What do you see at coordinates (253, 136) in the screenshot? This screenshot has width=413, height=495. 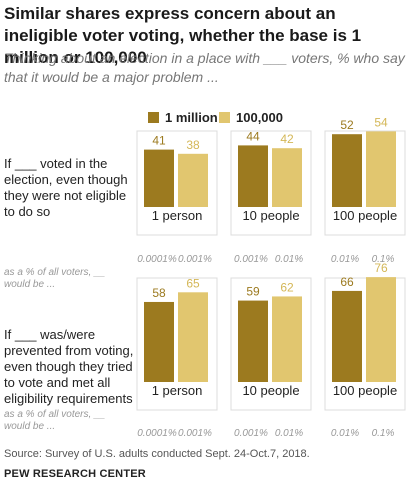 I see `bar-value-label: 44` at bounding box center [253, 136].